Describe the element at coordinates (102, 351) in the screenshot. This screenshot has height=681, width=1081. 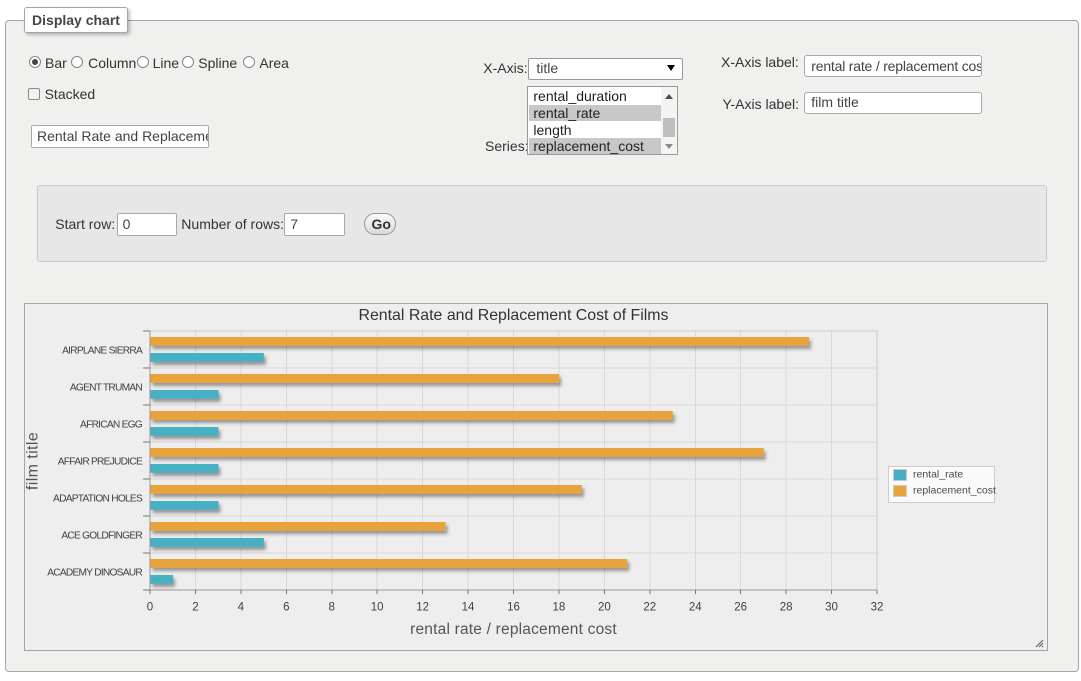
I see `svg-text: AIRPLANE SIERRA` at that location.